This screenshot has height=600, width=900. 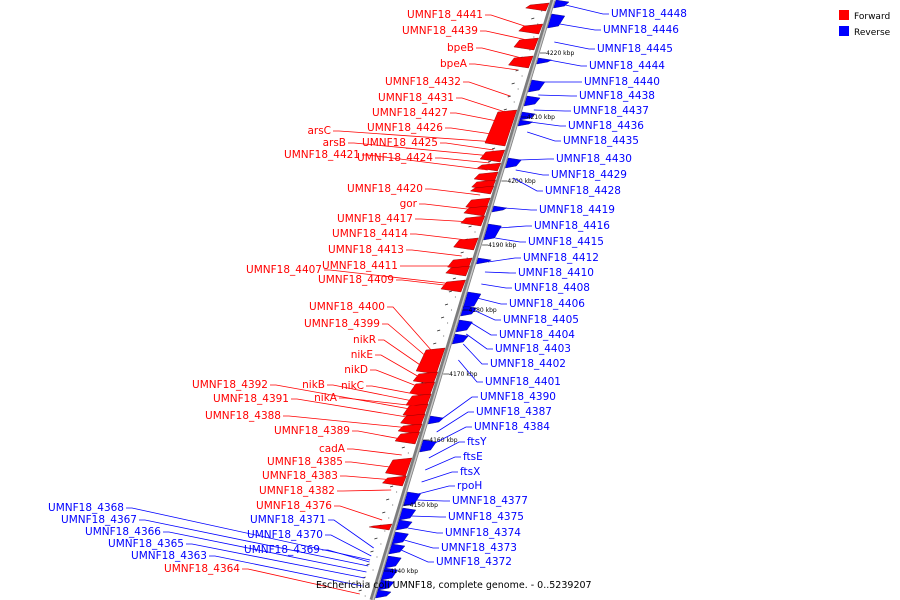 What do you see at coordinates (405, 128) in the screenshot?
I see `forward-gene-label: UMNF18_4426` at bounding box center [405, 128].